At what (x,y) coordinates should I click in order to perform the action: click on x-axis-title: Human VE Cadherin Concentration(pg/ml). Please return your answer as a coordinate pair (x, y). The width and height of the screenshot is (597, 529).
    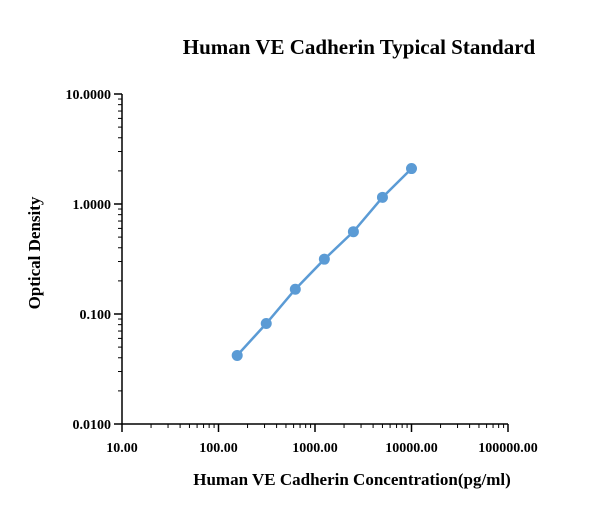
    Looking at the image, I should click on (352, 479).